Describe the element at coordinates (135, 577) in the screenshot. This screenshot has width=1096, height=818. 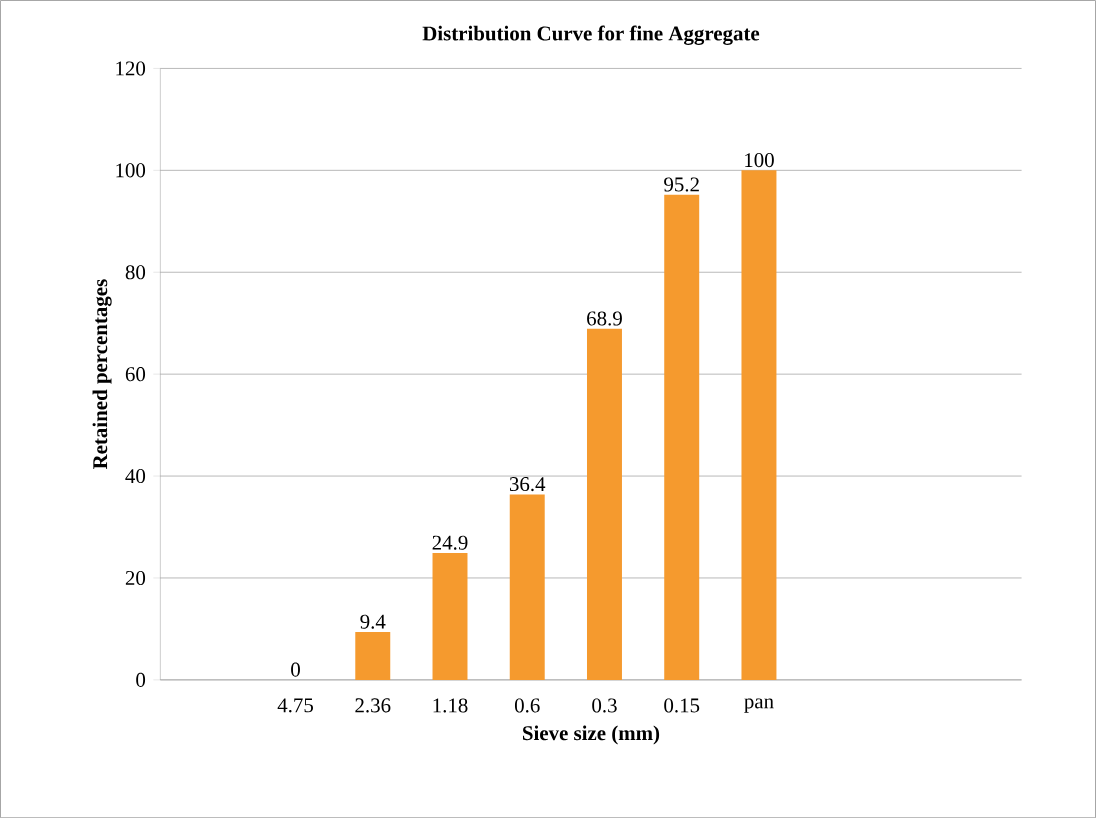
I see `y-tick-label: 20` at that location.